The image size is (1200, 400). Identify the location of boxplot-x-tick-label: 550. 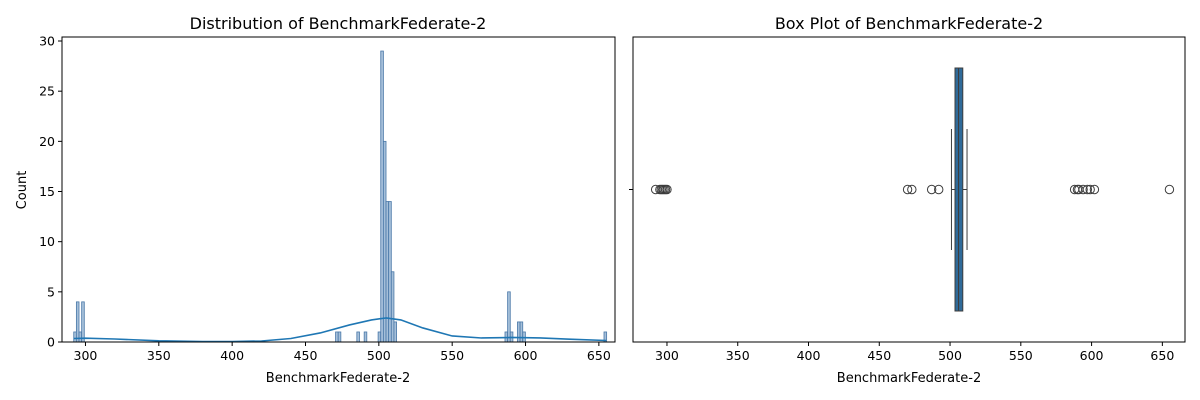
(1021, 355).